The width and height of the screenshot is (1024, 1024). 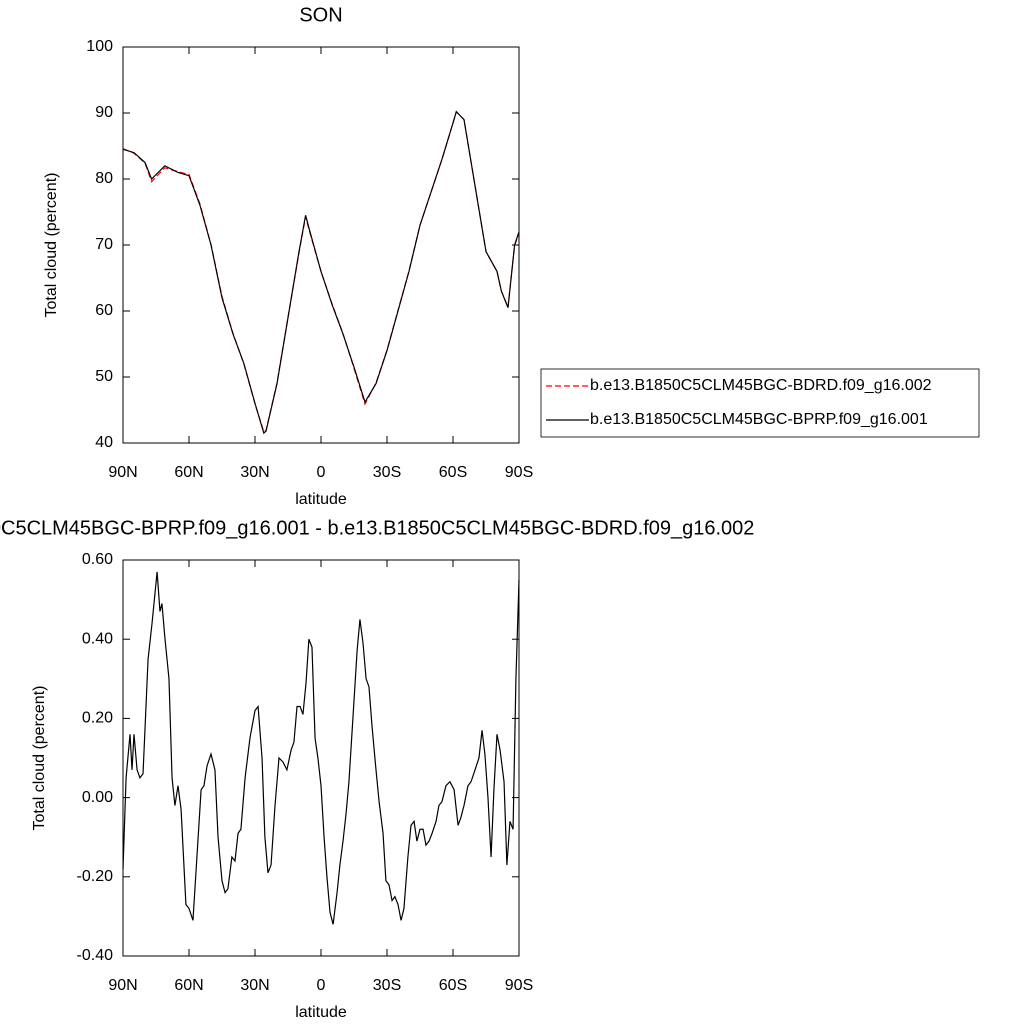 What do you see at coordinates (99, 46) in the screenshot?
I see `y-tick-label: 100` at bounding box center [99, 46].